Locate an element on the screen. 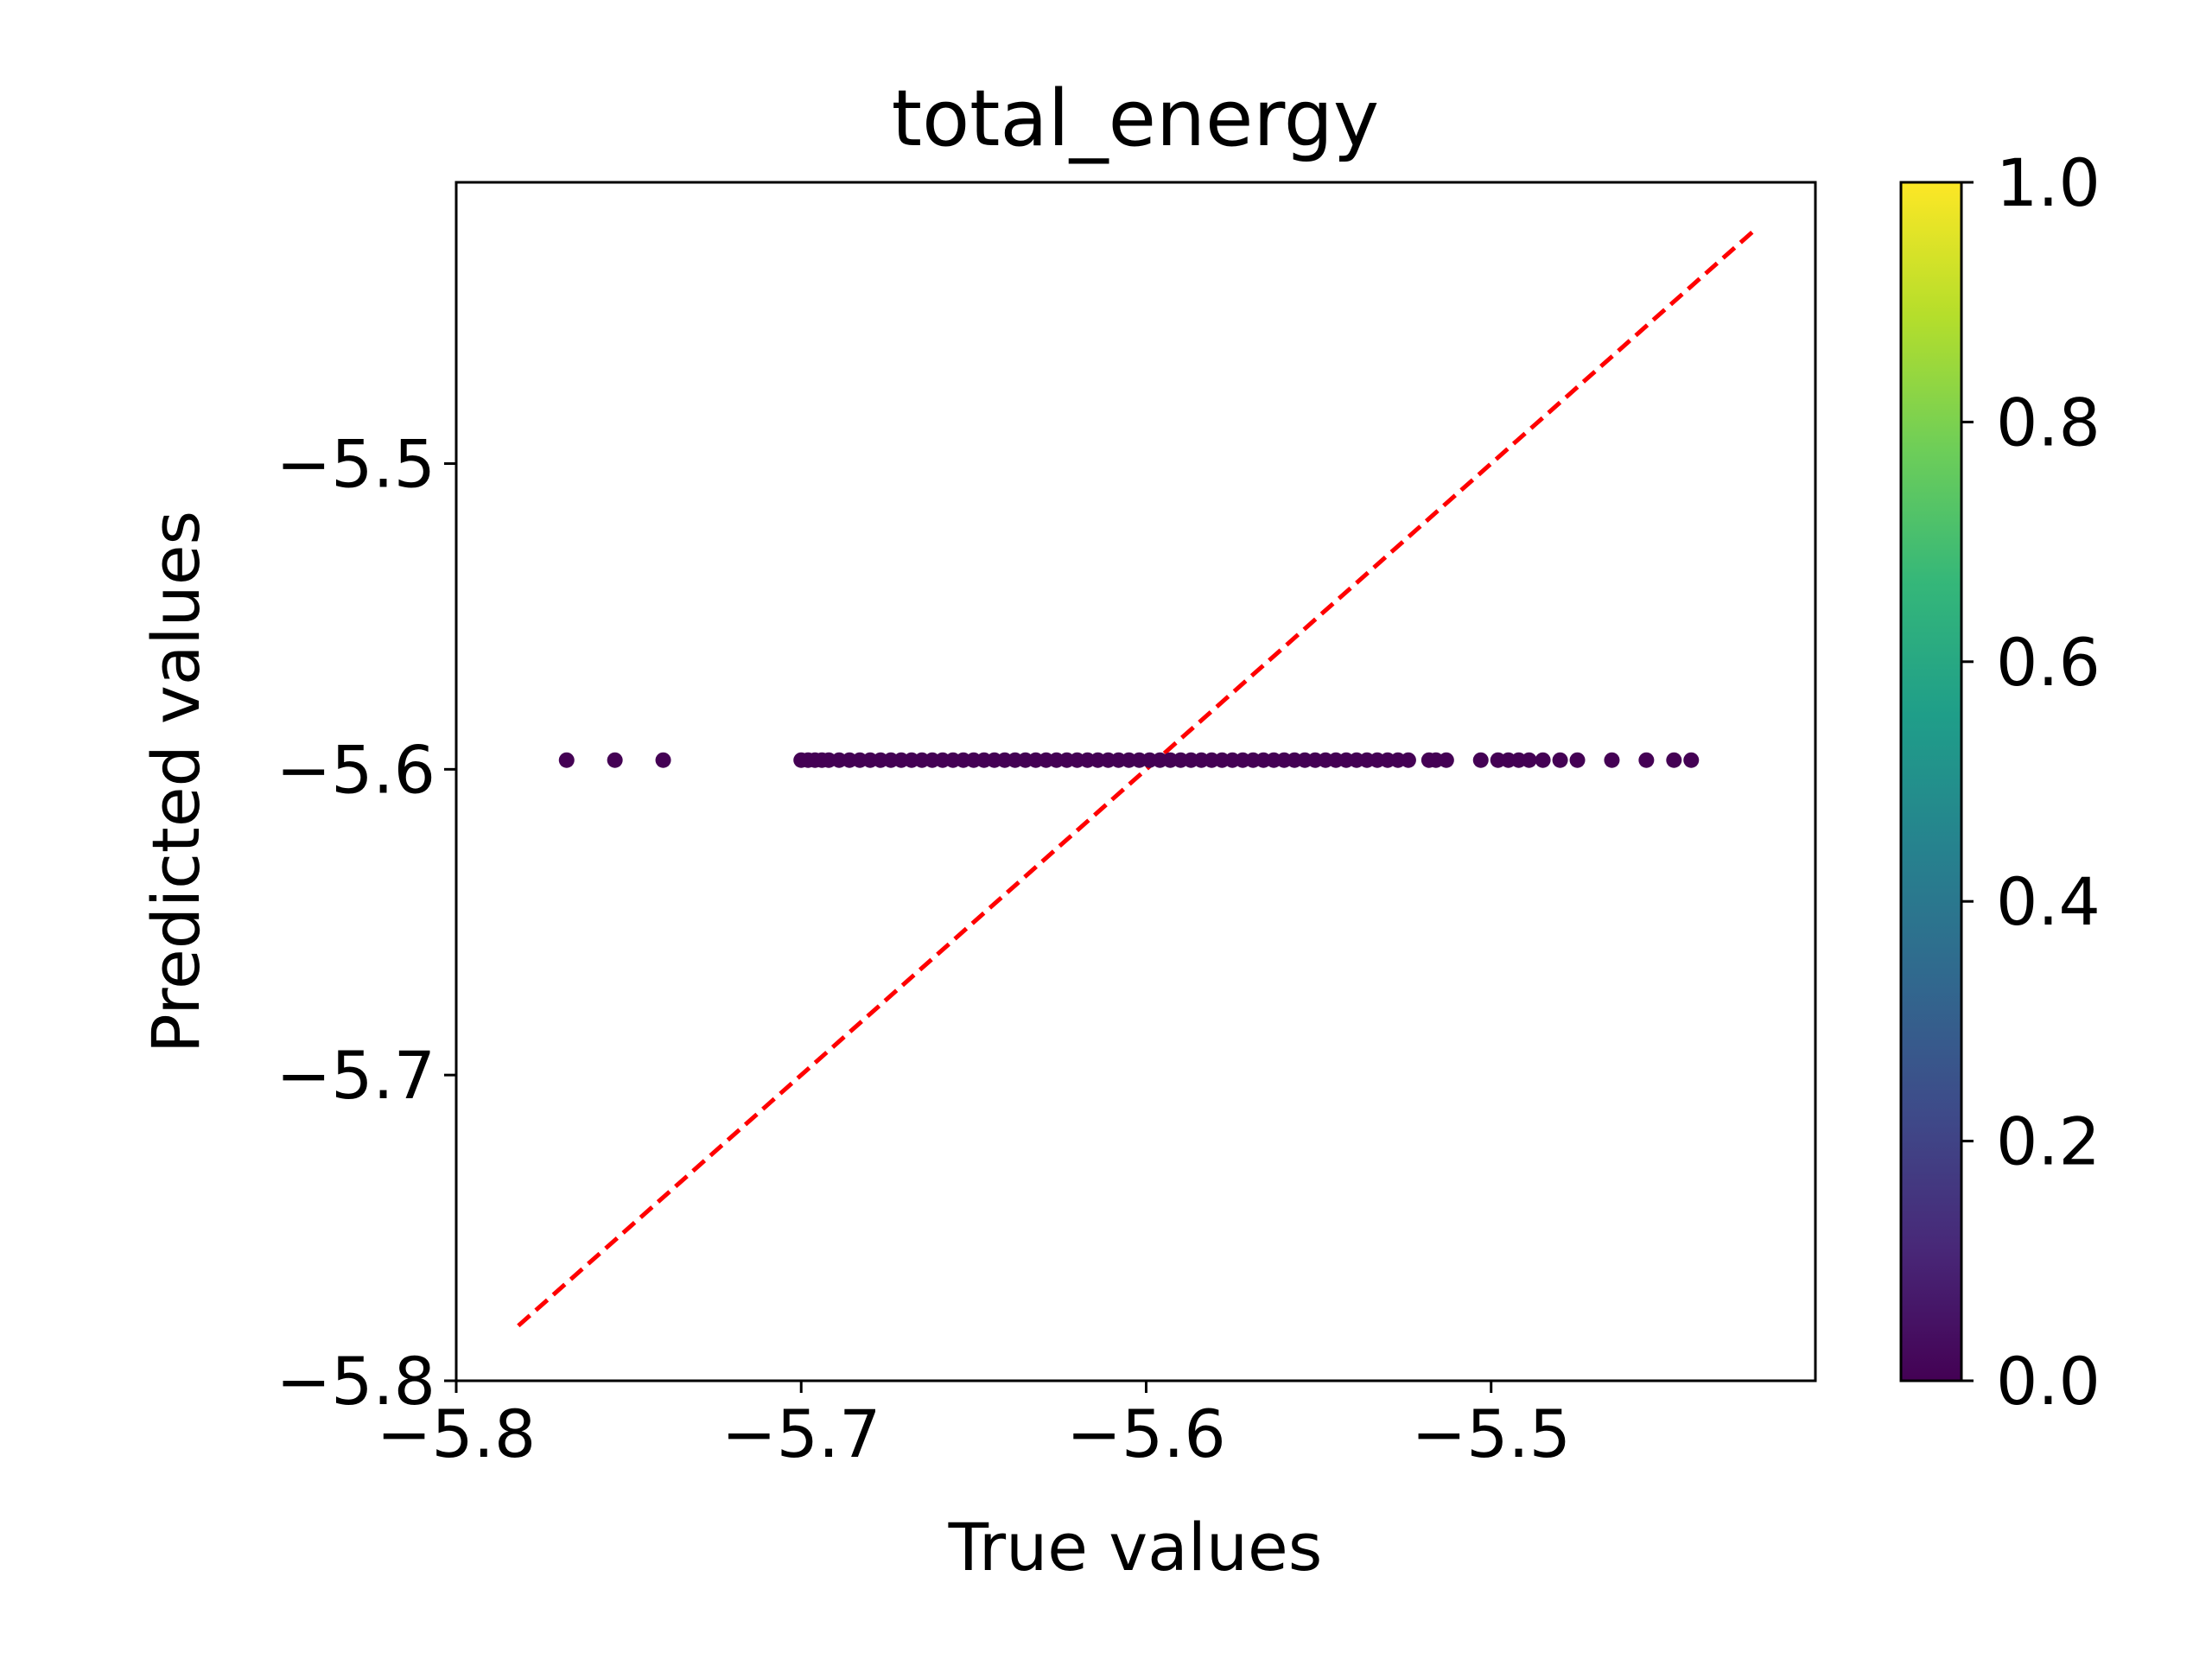 Image resolution: width=2212 pixels, height=1659 pixels. x-axis: −5.8 −5.7 −5.6 −5.5 is located at coordinates (974, 1426).